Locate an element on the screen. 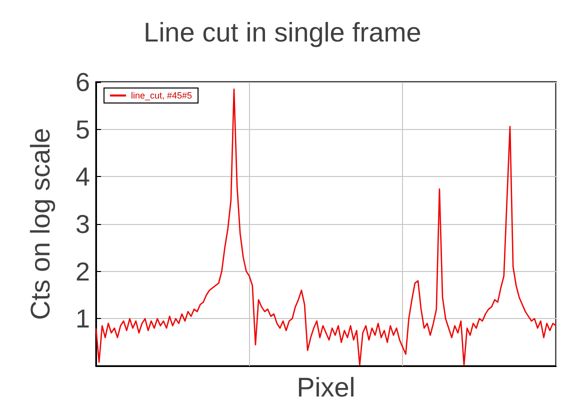 The height and width of the screenshot is (406, 565). y-tick-label: 1 is located at coordinates (83, 319).